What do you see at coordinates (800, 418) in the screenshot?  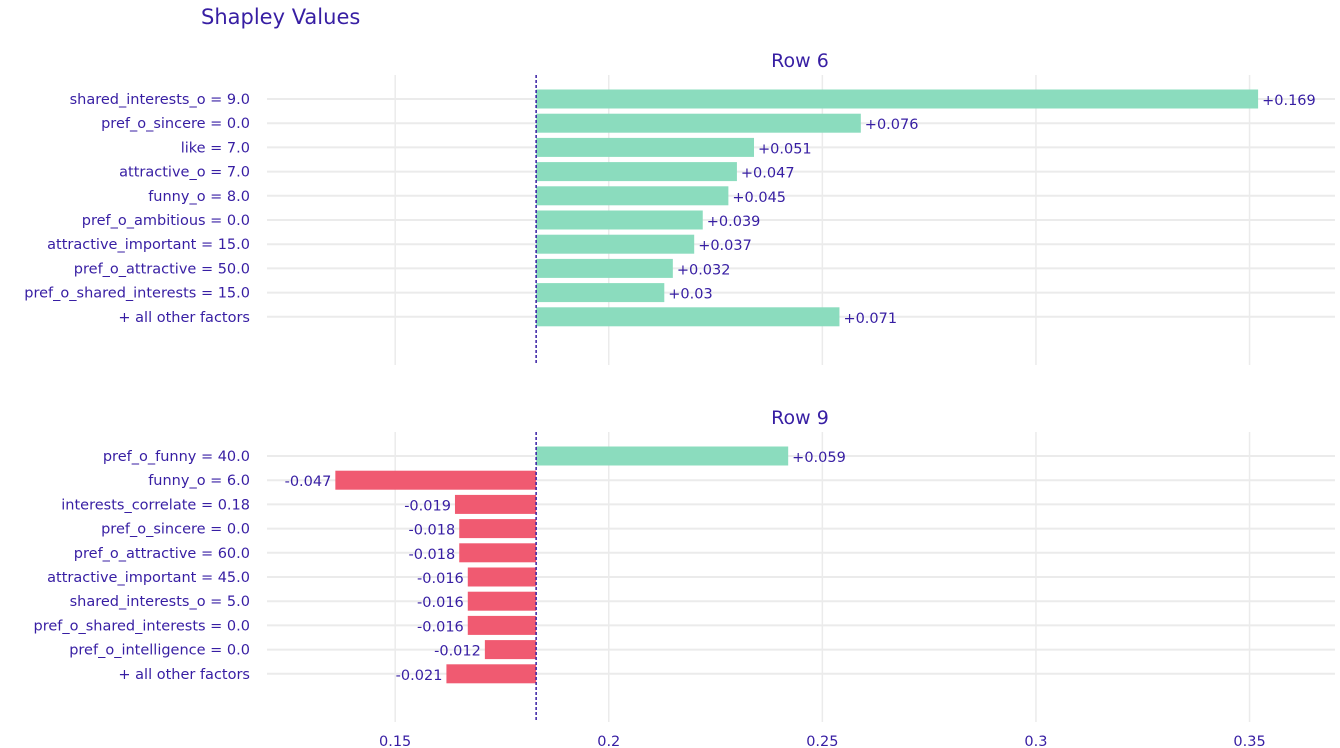 I see `panel-subtitle: Row 9` at bounding box center [800, 418].